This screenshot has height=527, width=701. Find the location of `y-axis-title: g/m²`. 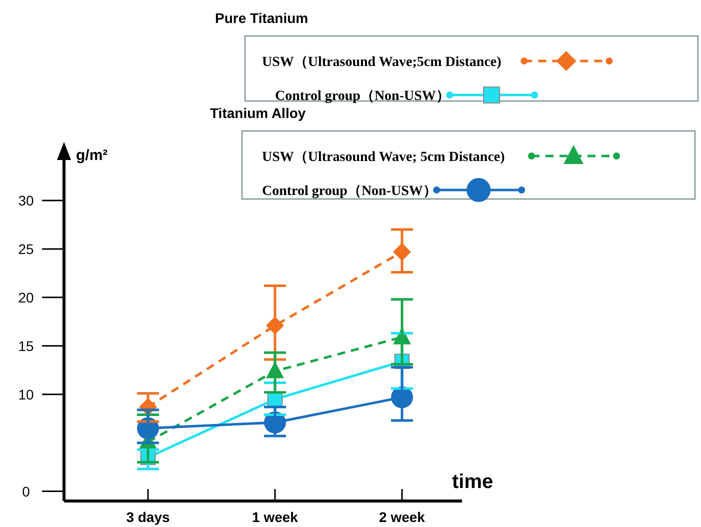

y-axis-title: g/m² is located at coordinates (92, 155).